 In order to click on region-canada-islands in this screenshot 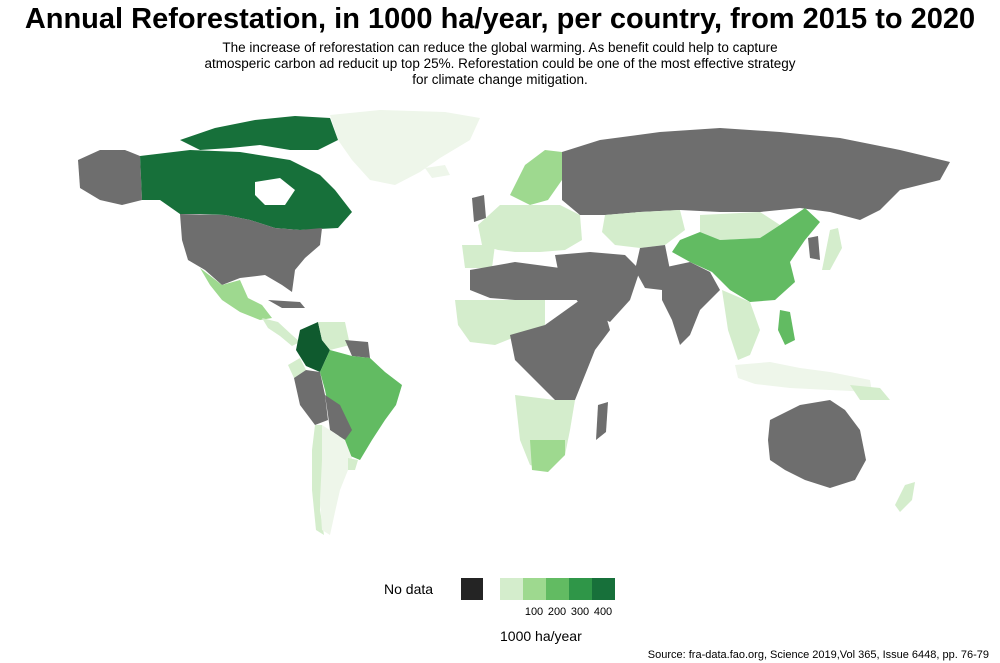, I will do `click(259, 133)`.